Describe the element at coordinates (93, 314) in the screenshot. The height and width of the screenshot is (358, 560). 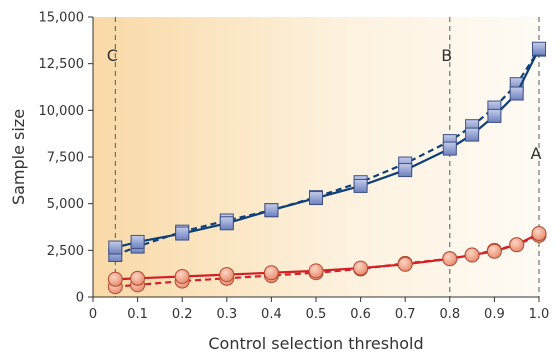
I see `x-tick-label-0: 0` at that location.